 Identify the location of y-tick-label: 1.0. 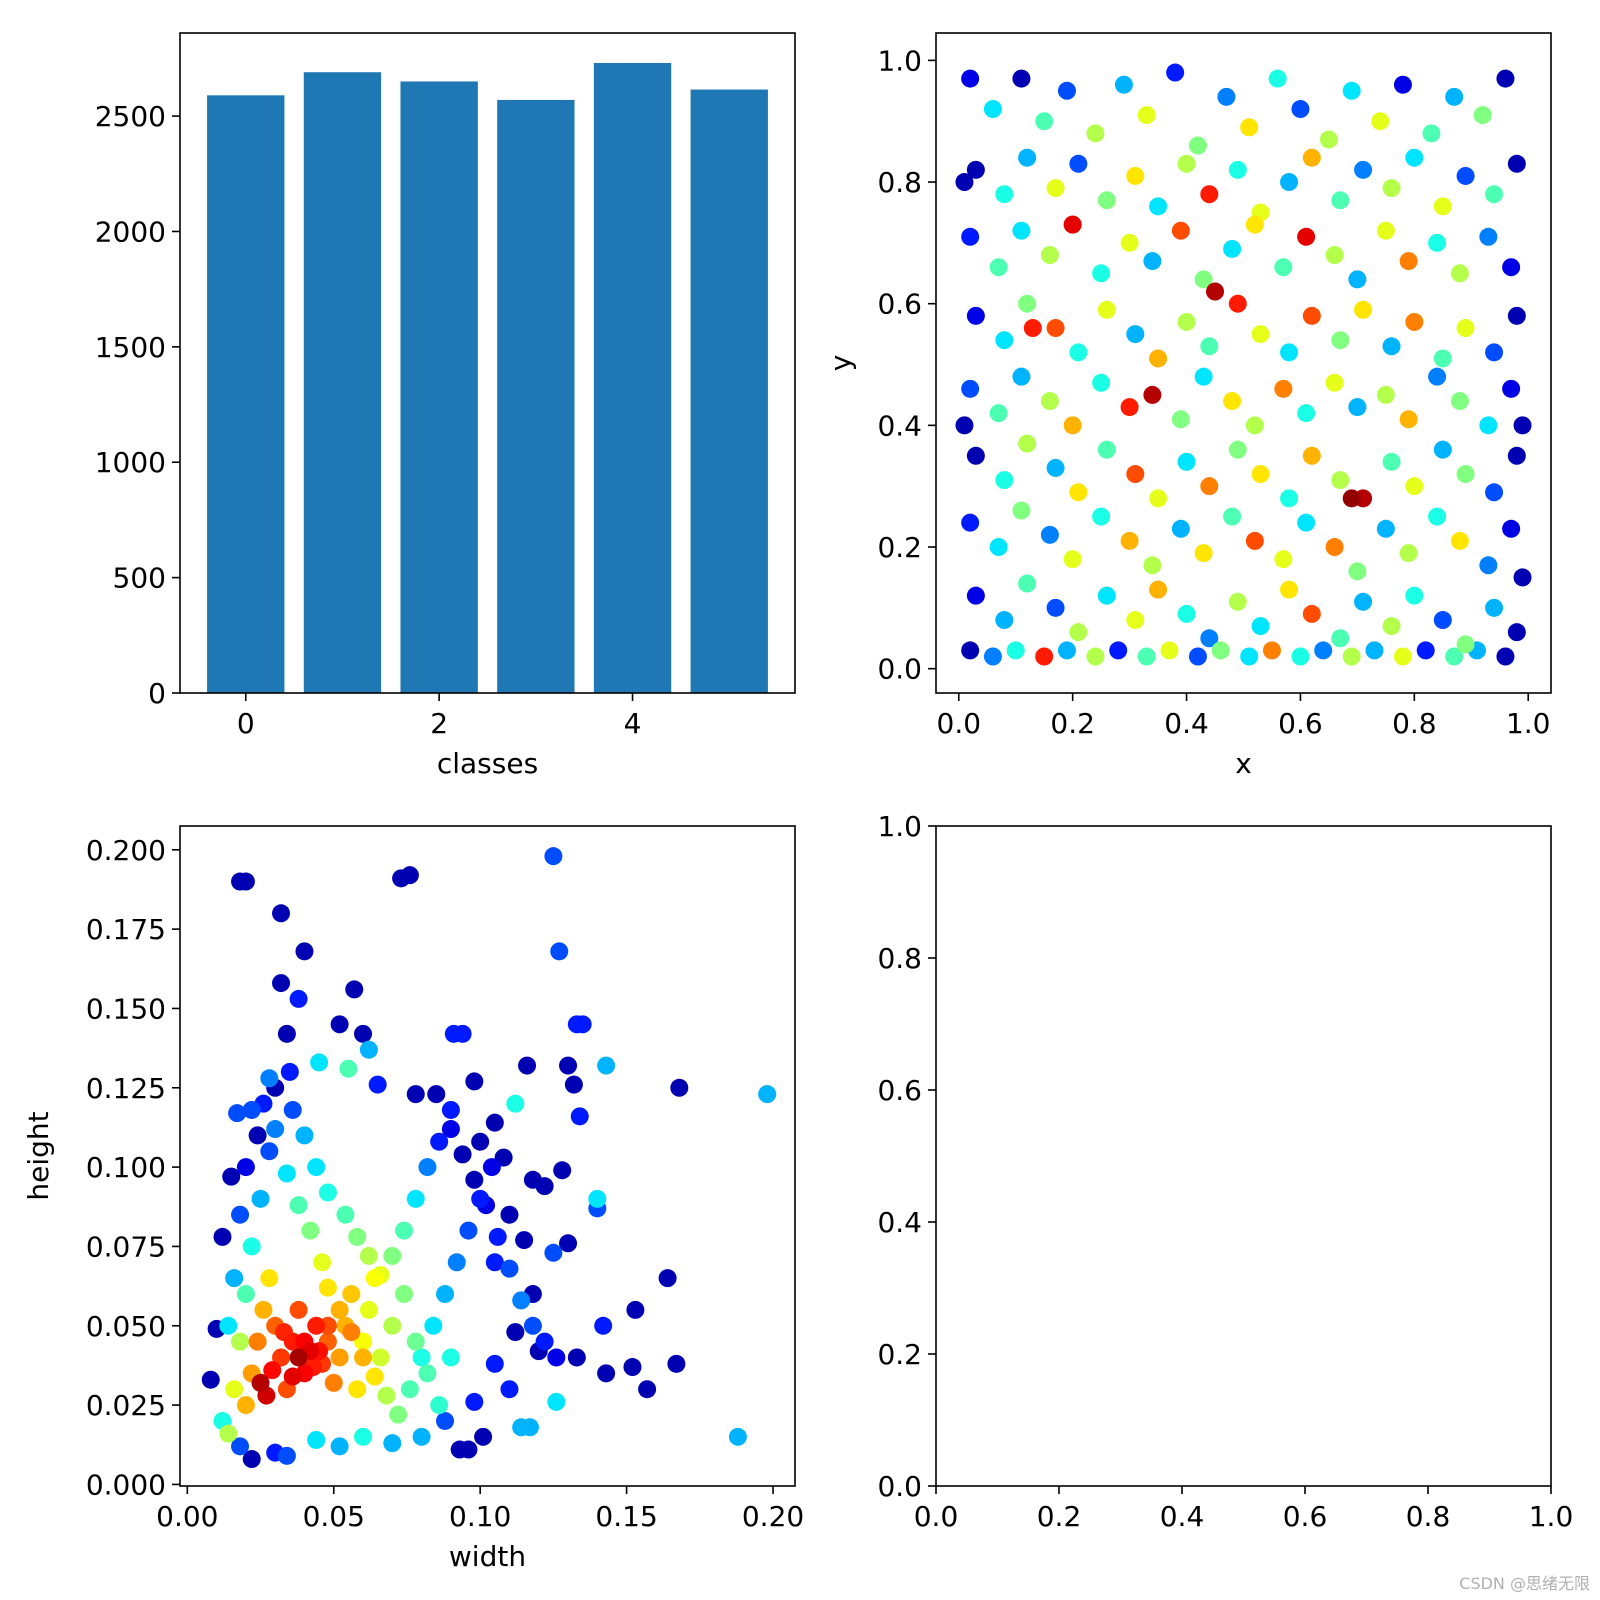
(899, 826).